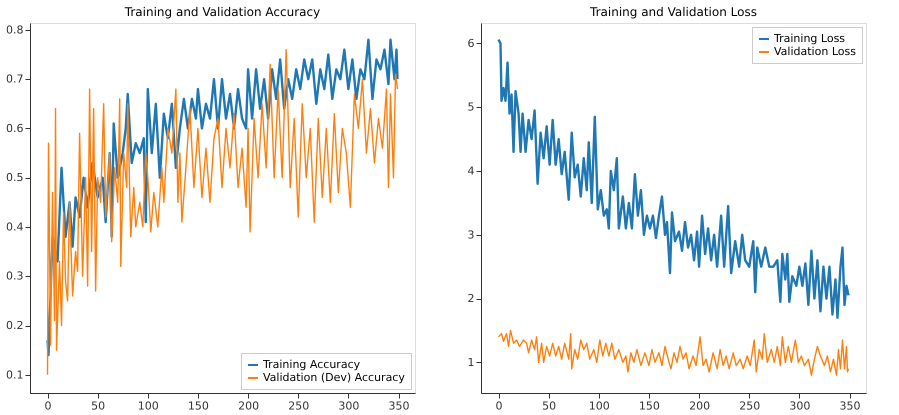  Describe the element at coordinates (15, 375) in the screenshot. I see `y-tick-label: 0.1` at that location.